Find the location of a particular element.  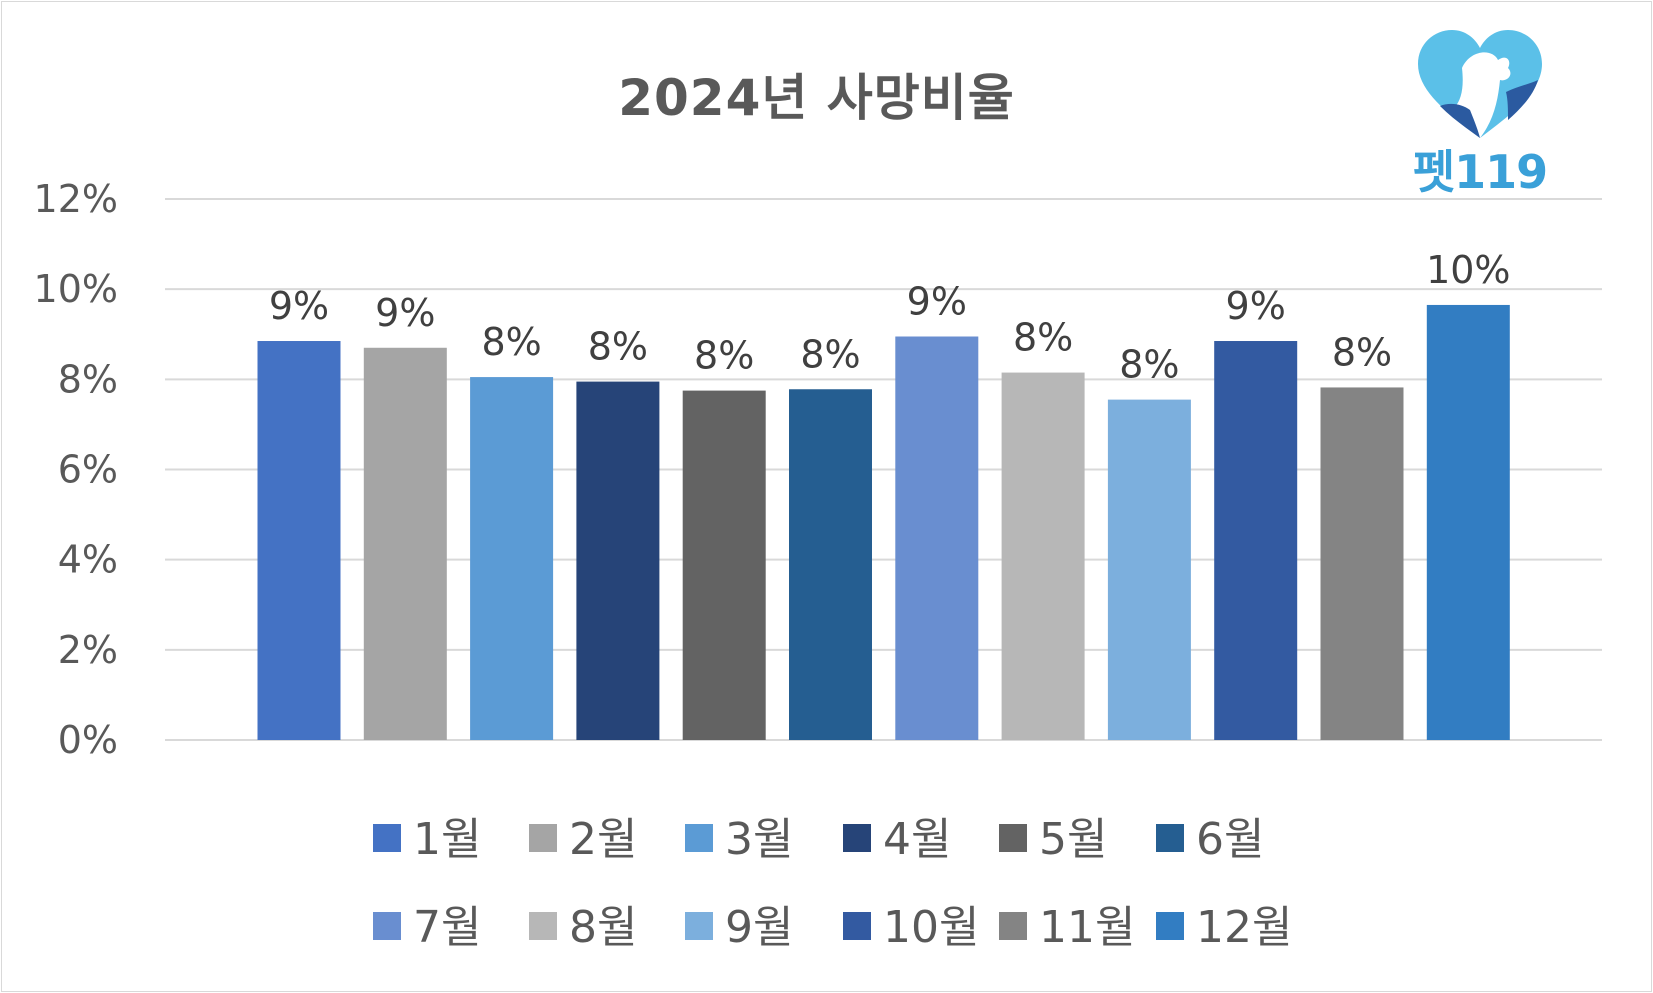

y-tick-label: 6% is located at coordinates (88, 470).